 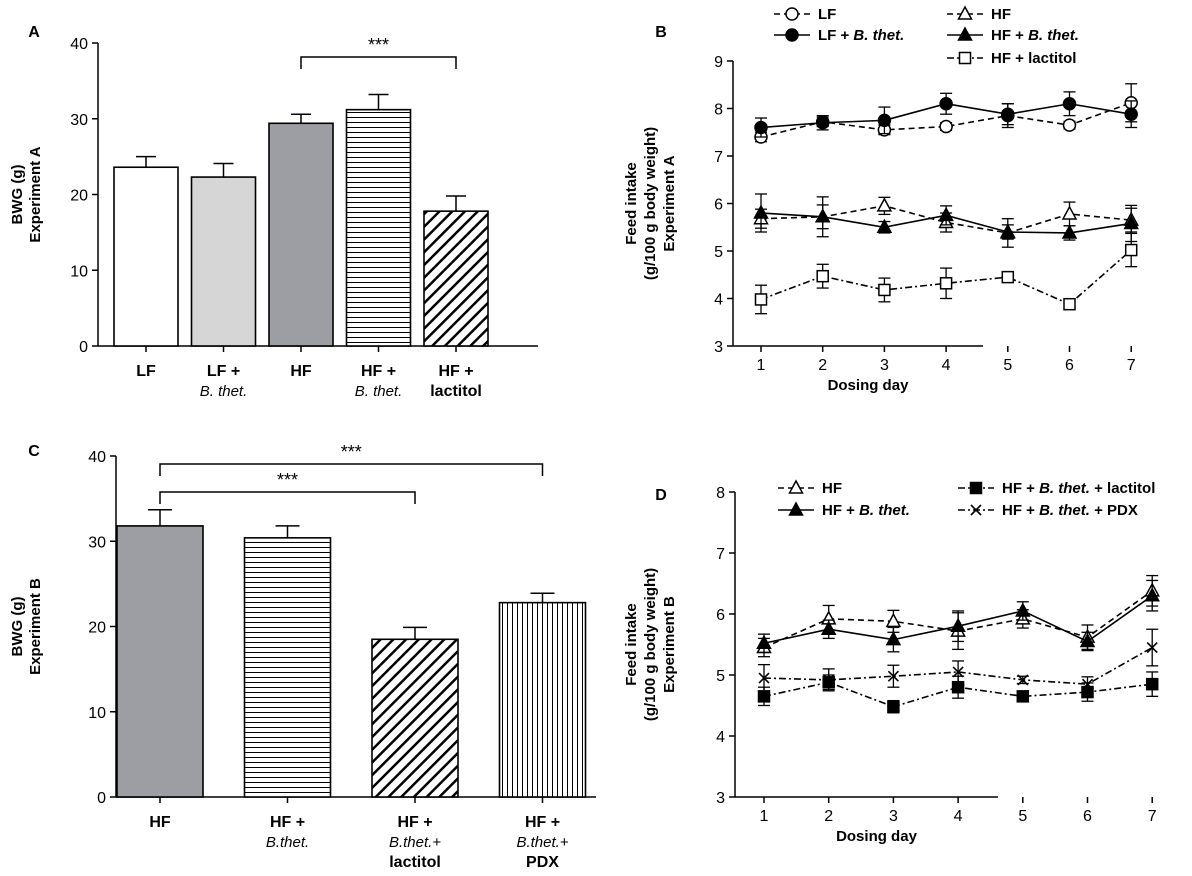 I want to click on panel-c-category-label-line3: lactitol, so click(x=415, y=862).